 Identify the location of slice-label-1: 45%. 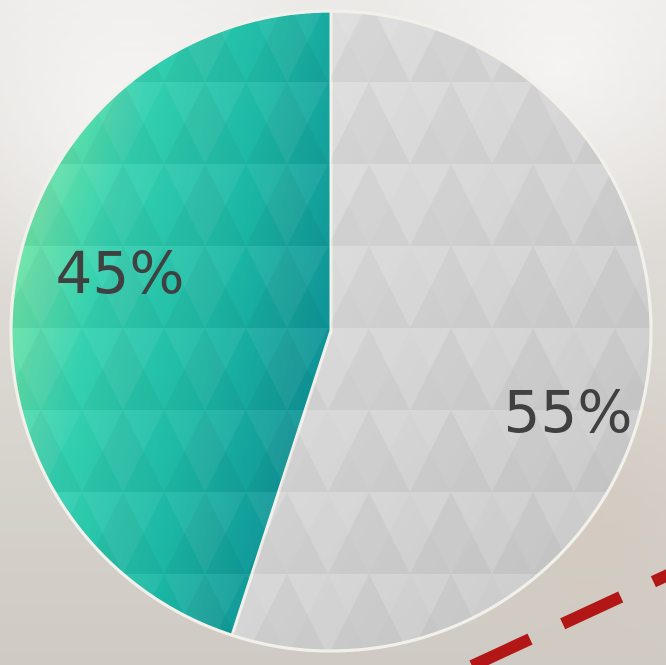
(120, 273).